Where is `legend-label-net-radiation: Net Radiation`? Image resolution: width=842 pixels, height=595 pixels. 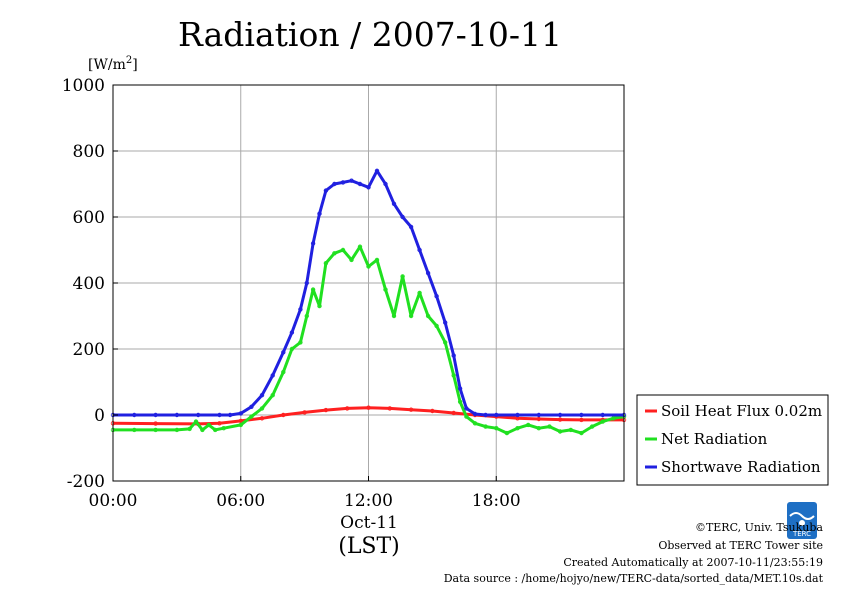
legend-label-net-radiation: Net Radiation is located at coordinates (714, 439).